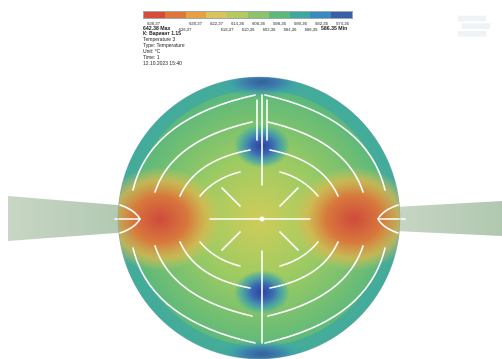 This screenshot has height=359, width=502. I want to click on faded-logo-icon, so click(474, 26).